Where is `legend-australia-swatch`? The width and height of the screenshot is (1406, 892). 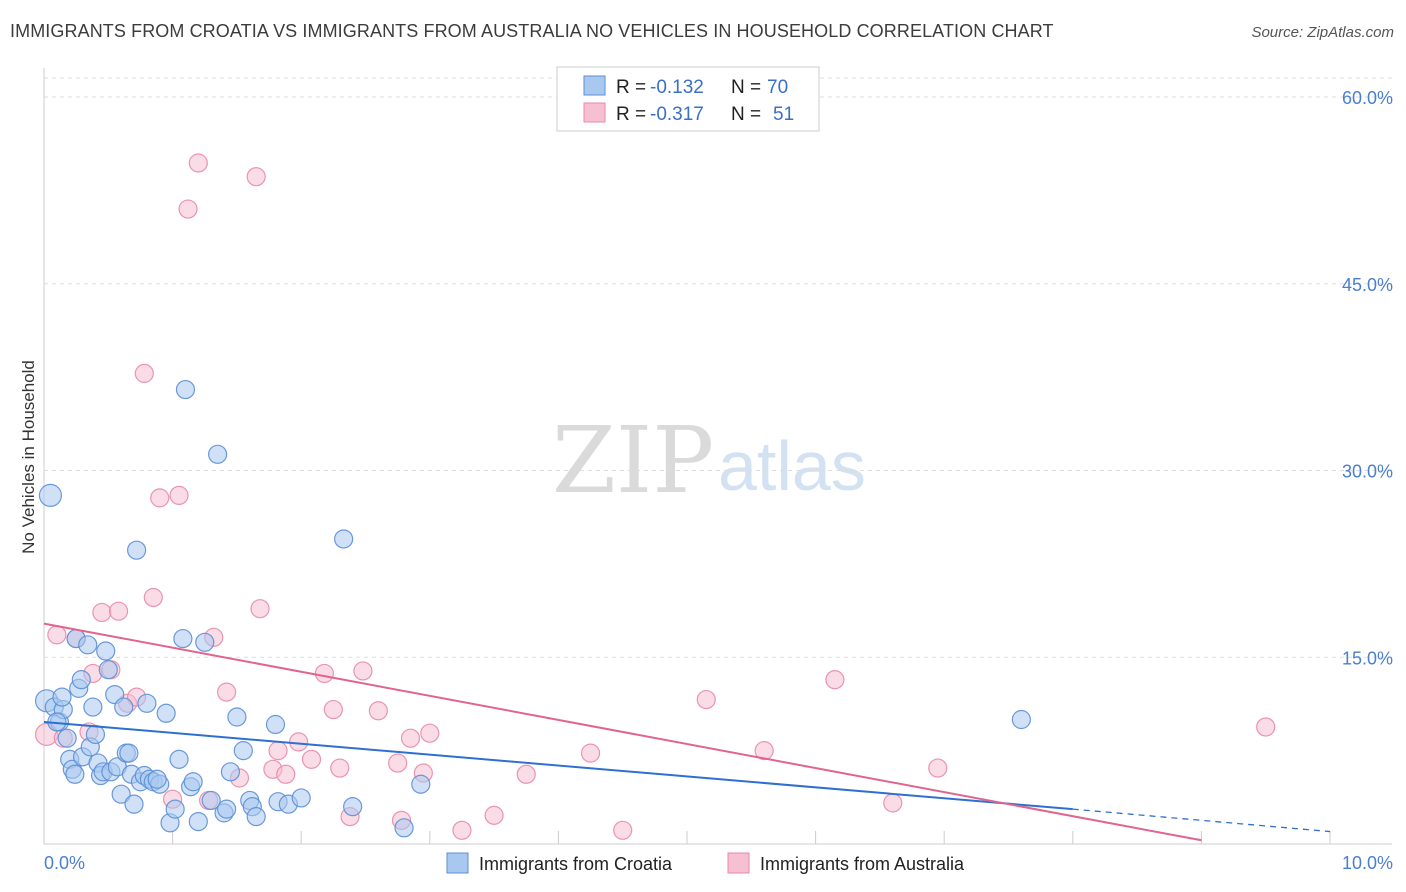
legend-australia-swatch is located at coordinates (594, 112).